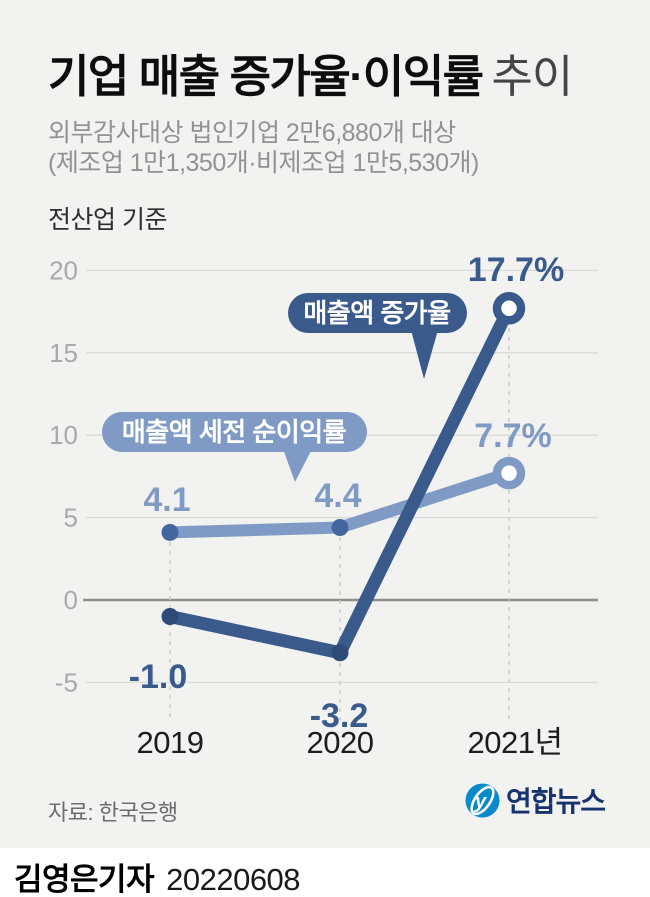 The height and width of the screenshot is (897, 650). I want to click on value-label: 4.1, so click(166, 500).